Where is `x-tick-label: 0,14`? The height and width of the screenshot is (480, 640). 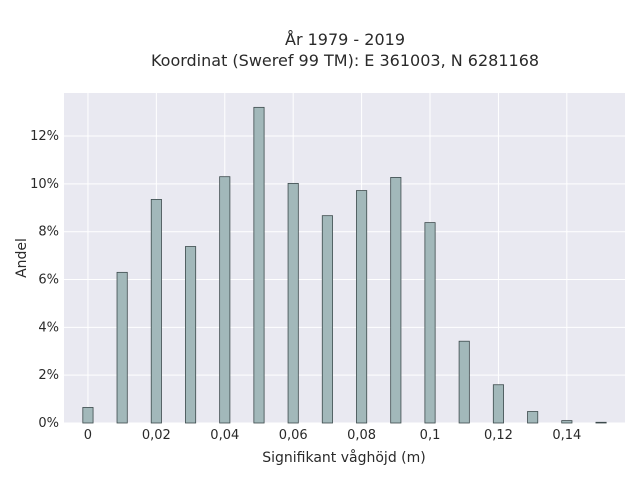
x-tick-label: 0,14 is located at coordinates (566, 435).